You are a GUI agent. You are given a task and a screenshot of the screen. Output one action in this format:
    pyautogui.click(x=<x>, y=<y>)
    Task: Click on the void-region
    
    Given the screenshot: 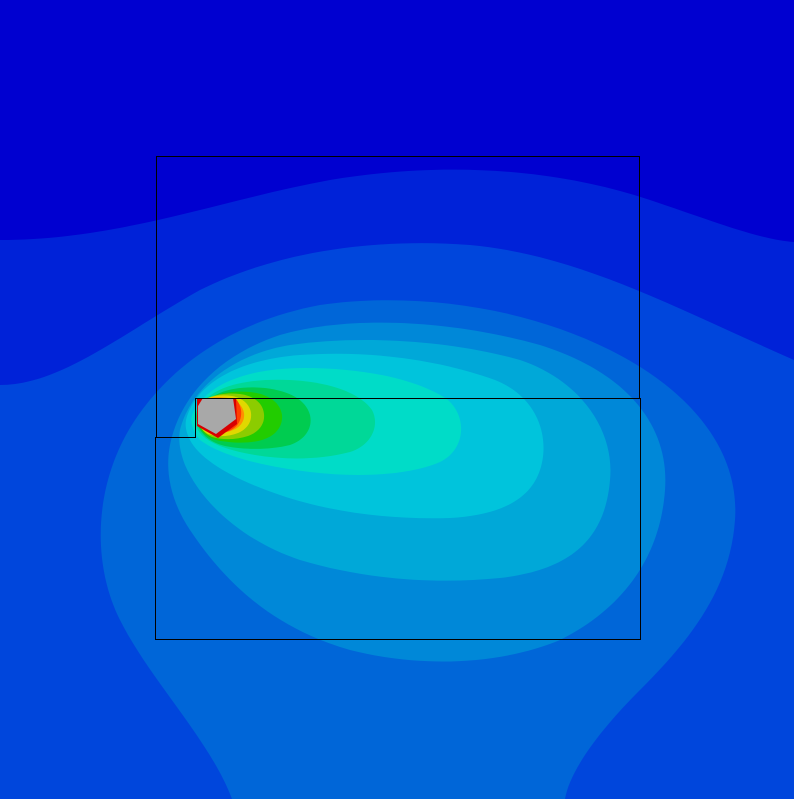 What is the action you would take?
    pyautogui.click(x=217, y=416)
    